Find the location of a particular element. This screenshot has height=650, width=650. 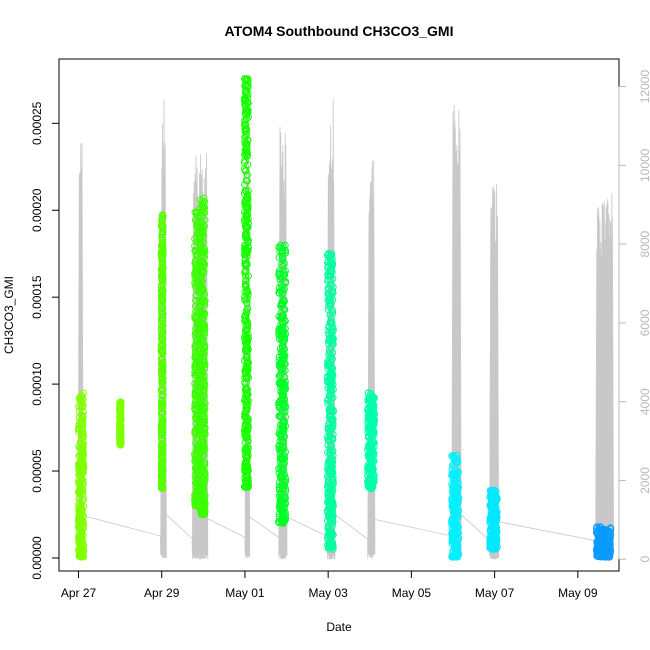

x-tick-label: Apr 29 is located at coordinates (162, 593).